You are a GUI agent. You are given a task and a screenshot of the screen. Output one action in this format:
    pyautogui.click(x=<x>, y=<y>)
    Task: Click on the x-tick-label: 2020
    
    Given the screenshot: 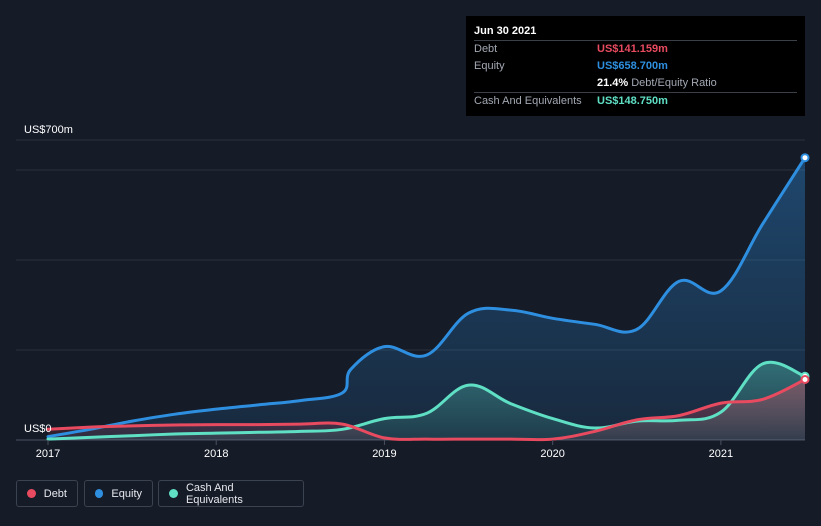 What is the action you would take?
    pyautogui.click(x=552, y=454)
    